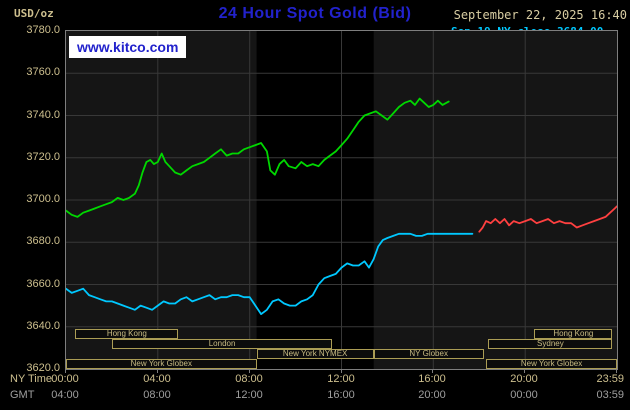 The height and width of the screenshot is (410, 630). Describe the element at coordinates (540, 15) in the screenshot. I see `datetime-label: September 22, 2025 16:40` at that location.